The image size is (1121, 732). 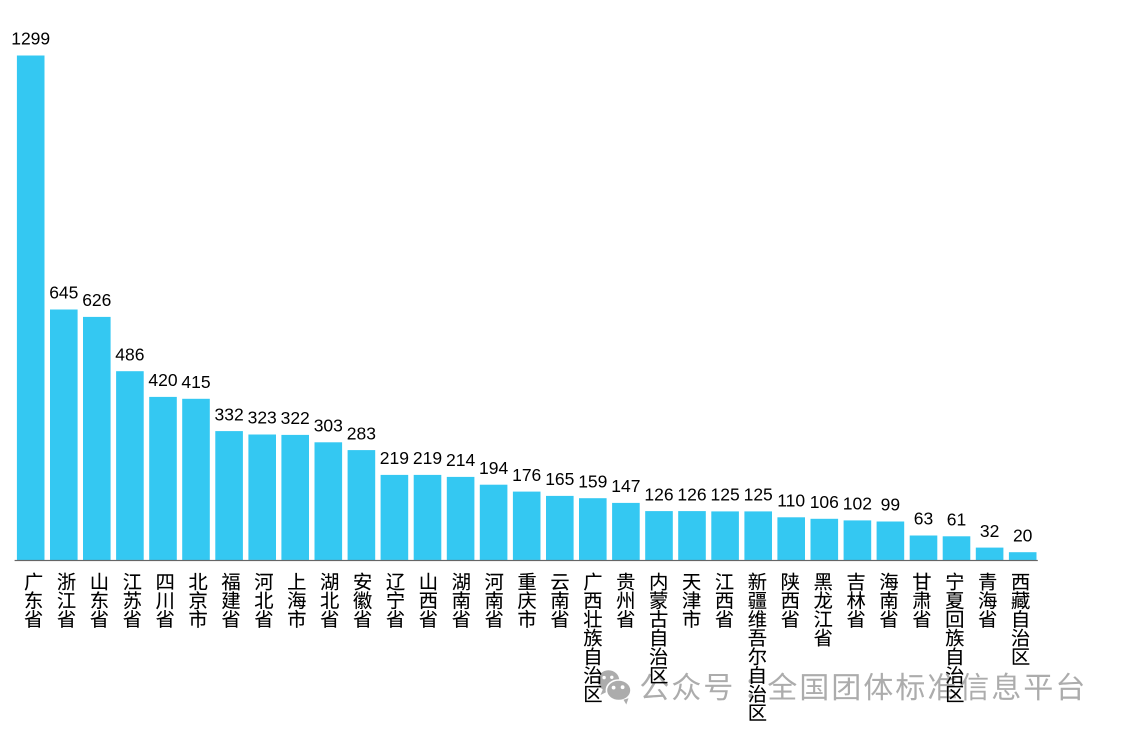 What do you see at coordinates (857, 504) in the screenshot?
I see `svg-text: 102` at bounding box center [857, 504].